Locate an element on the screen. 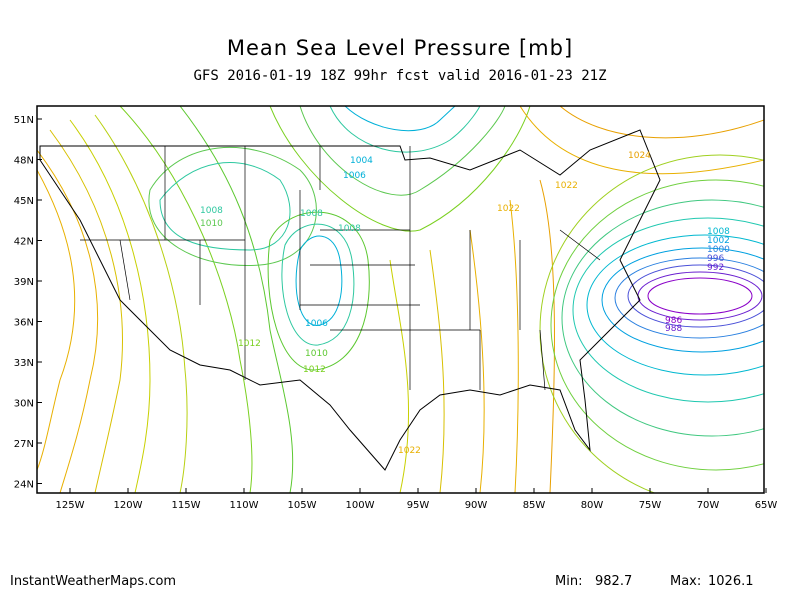  source-credit: InstantWeatherMaps.com is located at coordinates (93, 581).